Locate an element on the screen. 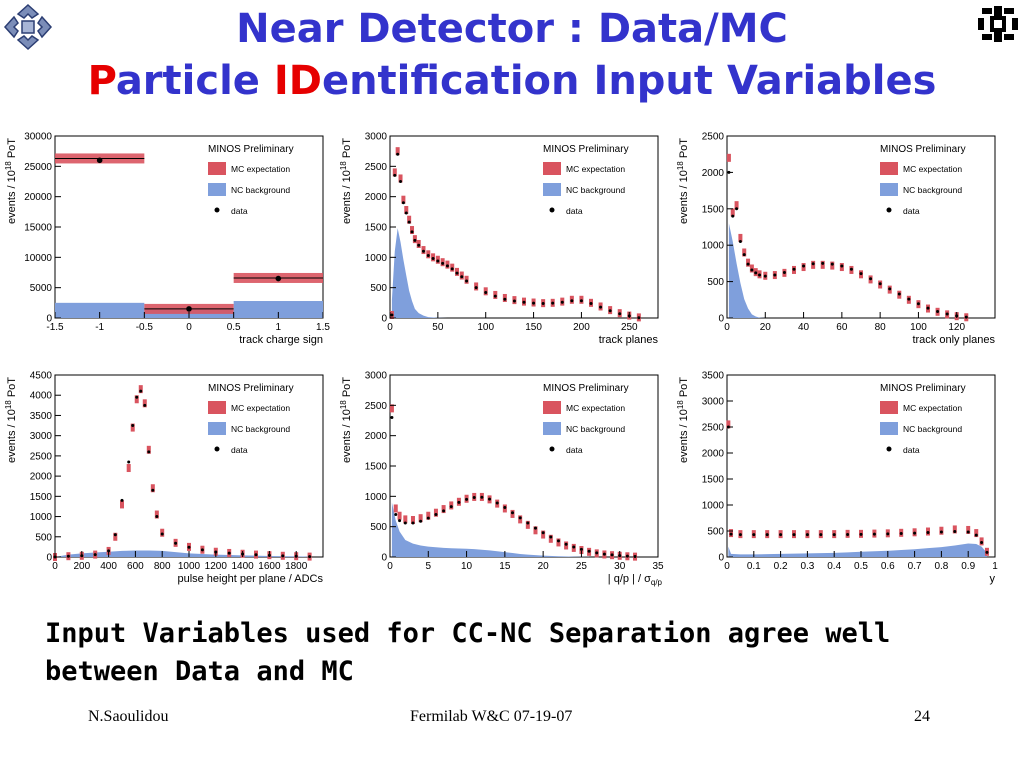 The height and width of the screenshot is (768, 1024). x-axis-label: y is located at coordinates (993, 579).